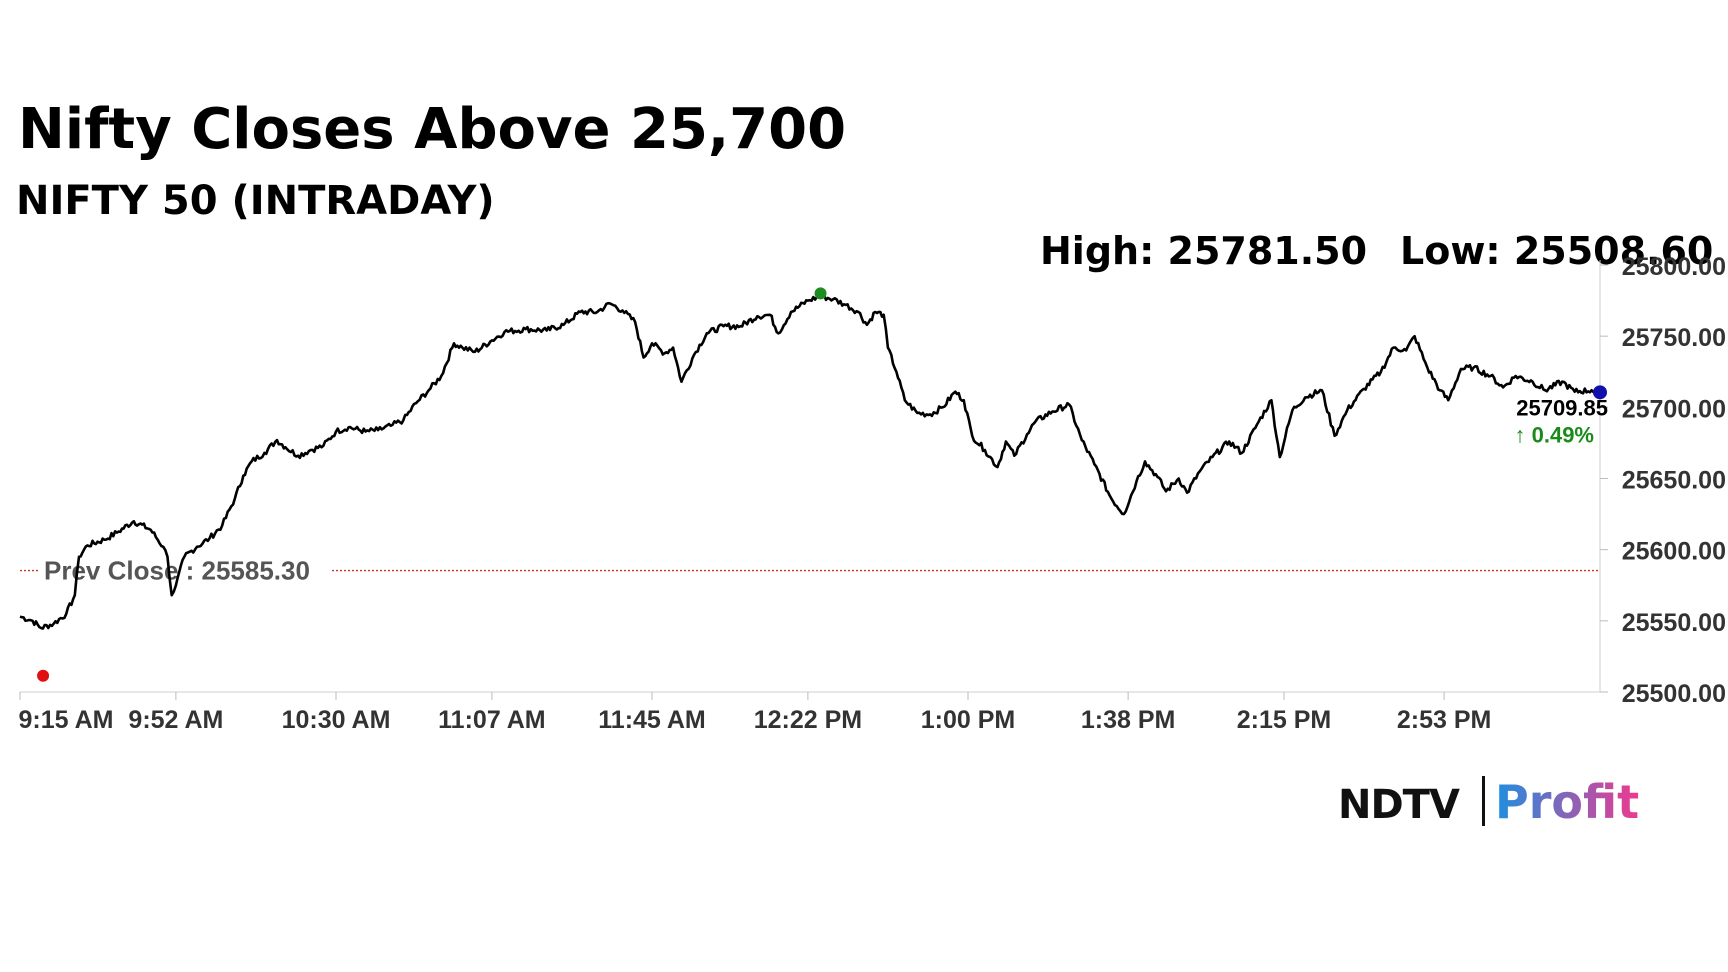  I want to click on ndtv-profit-logo: NDTV Profit, so click(1488, 802).